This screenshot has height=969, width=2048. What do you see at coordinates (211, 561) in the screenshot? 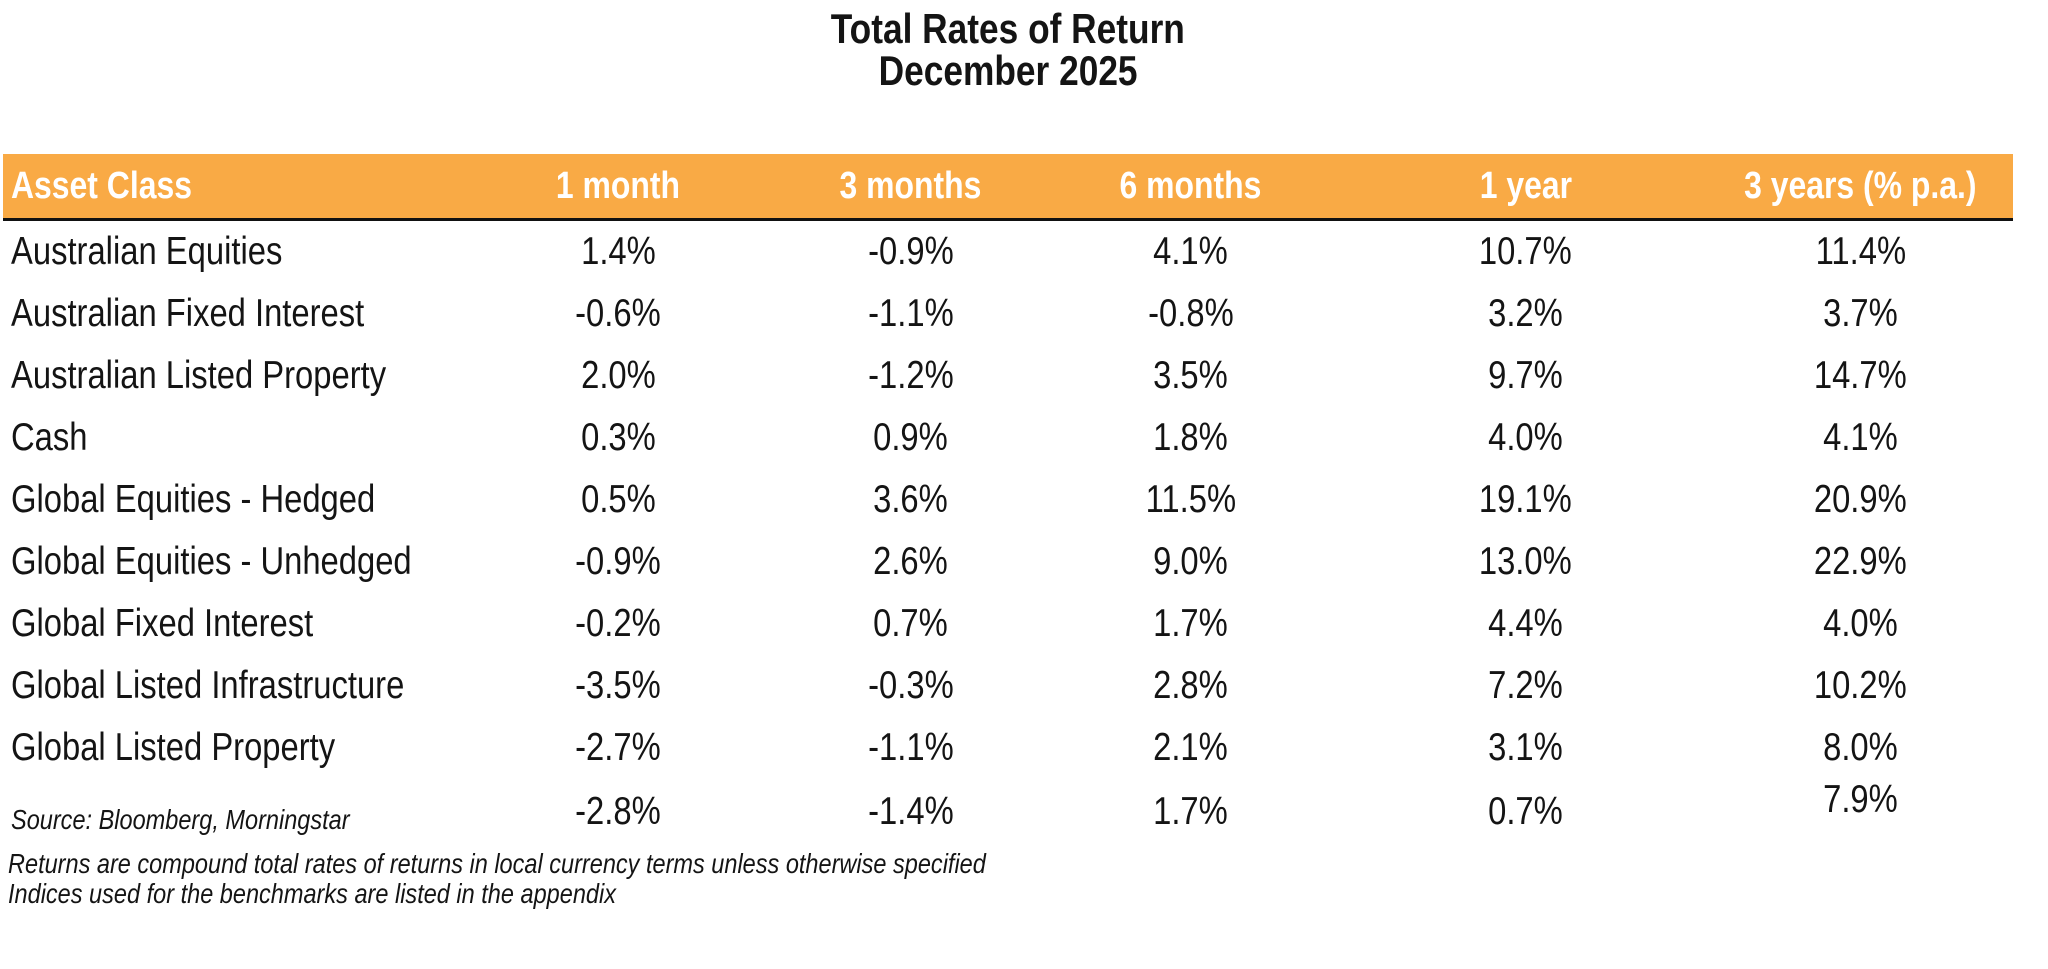
I see `asset-class-text: Global Equities - Unhedged` at bounding box center [211, 561].